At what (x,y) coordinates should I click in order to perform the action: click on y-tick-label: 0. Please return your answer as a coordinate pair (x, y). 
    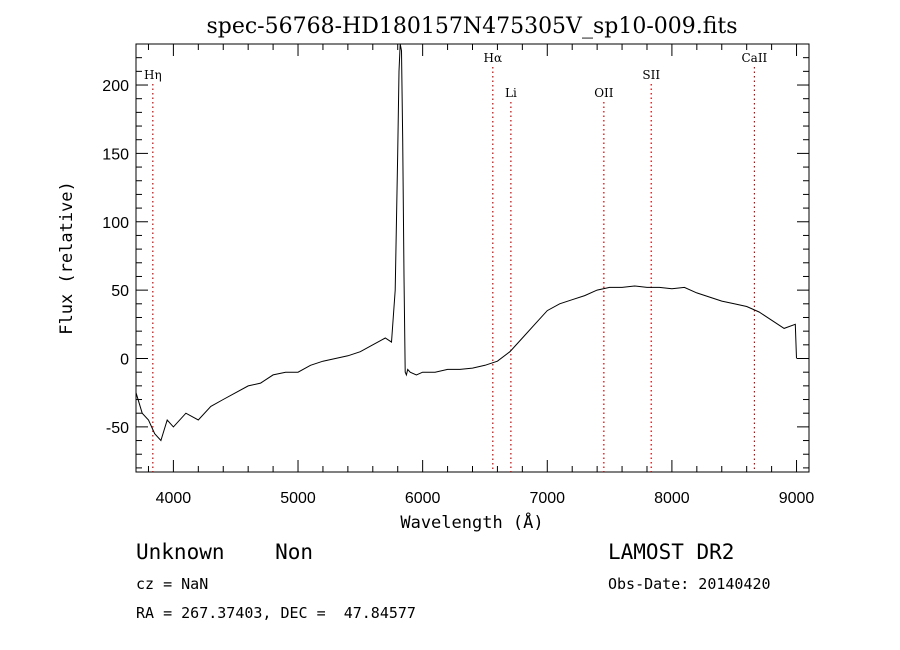
    Looking at the image, I should click on (124, 360).